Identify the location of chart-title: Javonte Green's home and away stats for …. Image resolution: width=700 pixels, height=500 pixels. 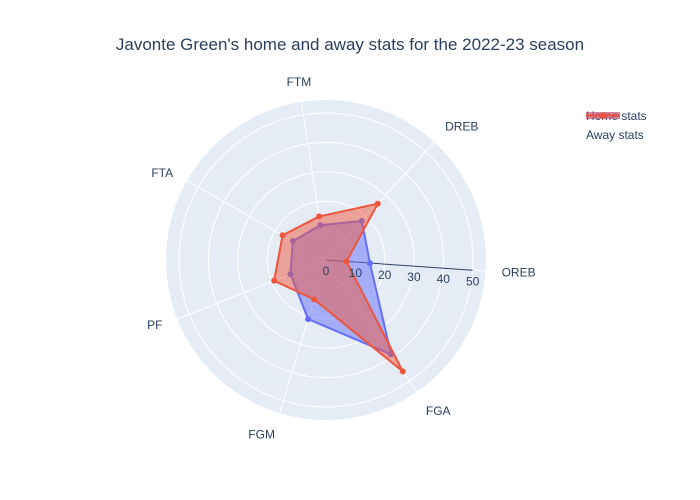
(350, 44).